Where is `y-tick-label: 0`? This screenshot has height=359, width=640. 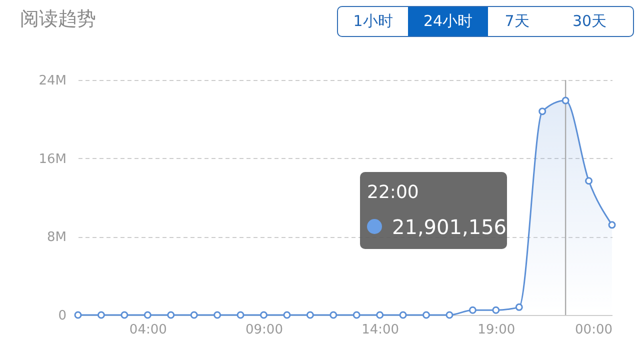
y-tick-label: 0 is located at coordinates (62, 316).